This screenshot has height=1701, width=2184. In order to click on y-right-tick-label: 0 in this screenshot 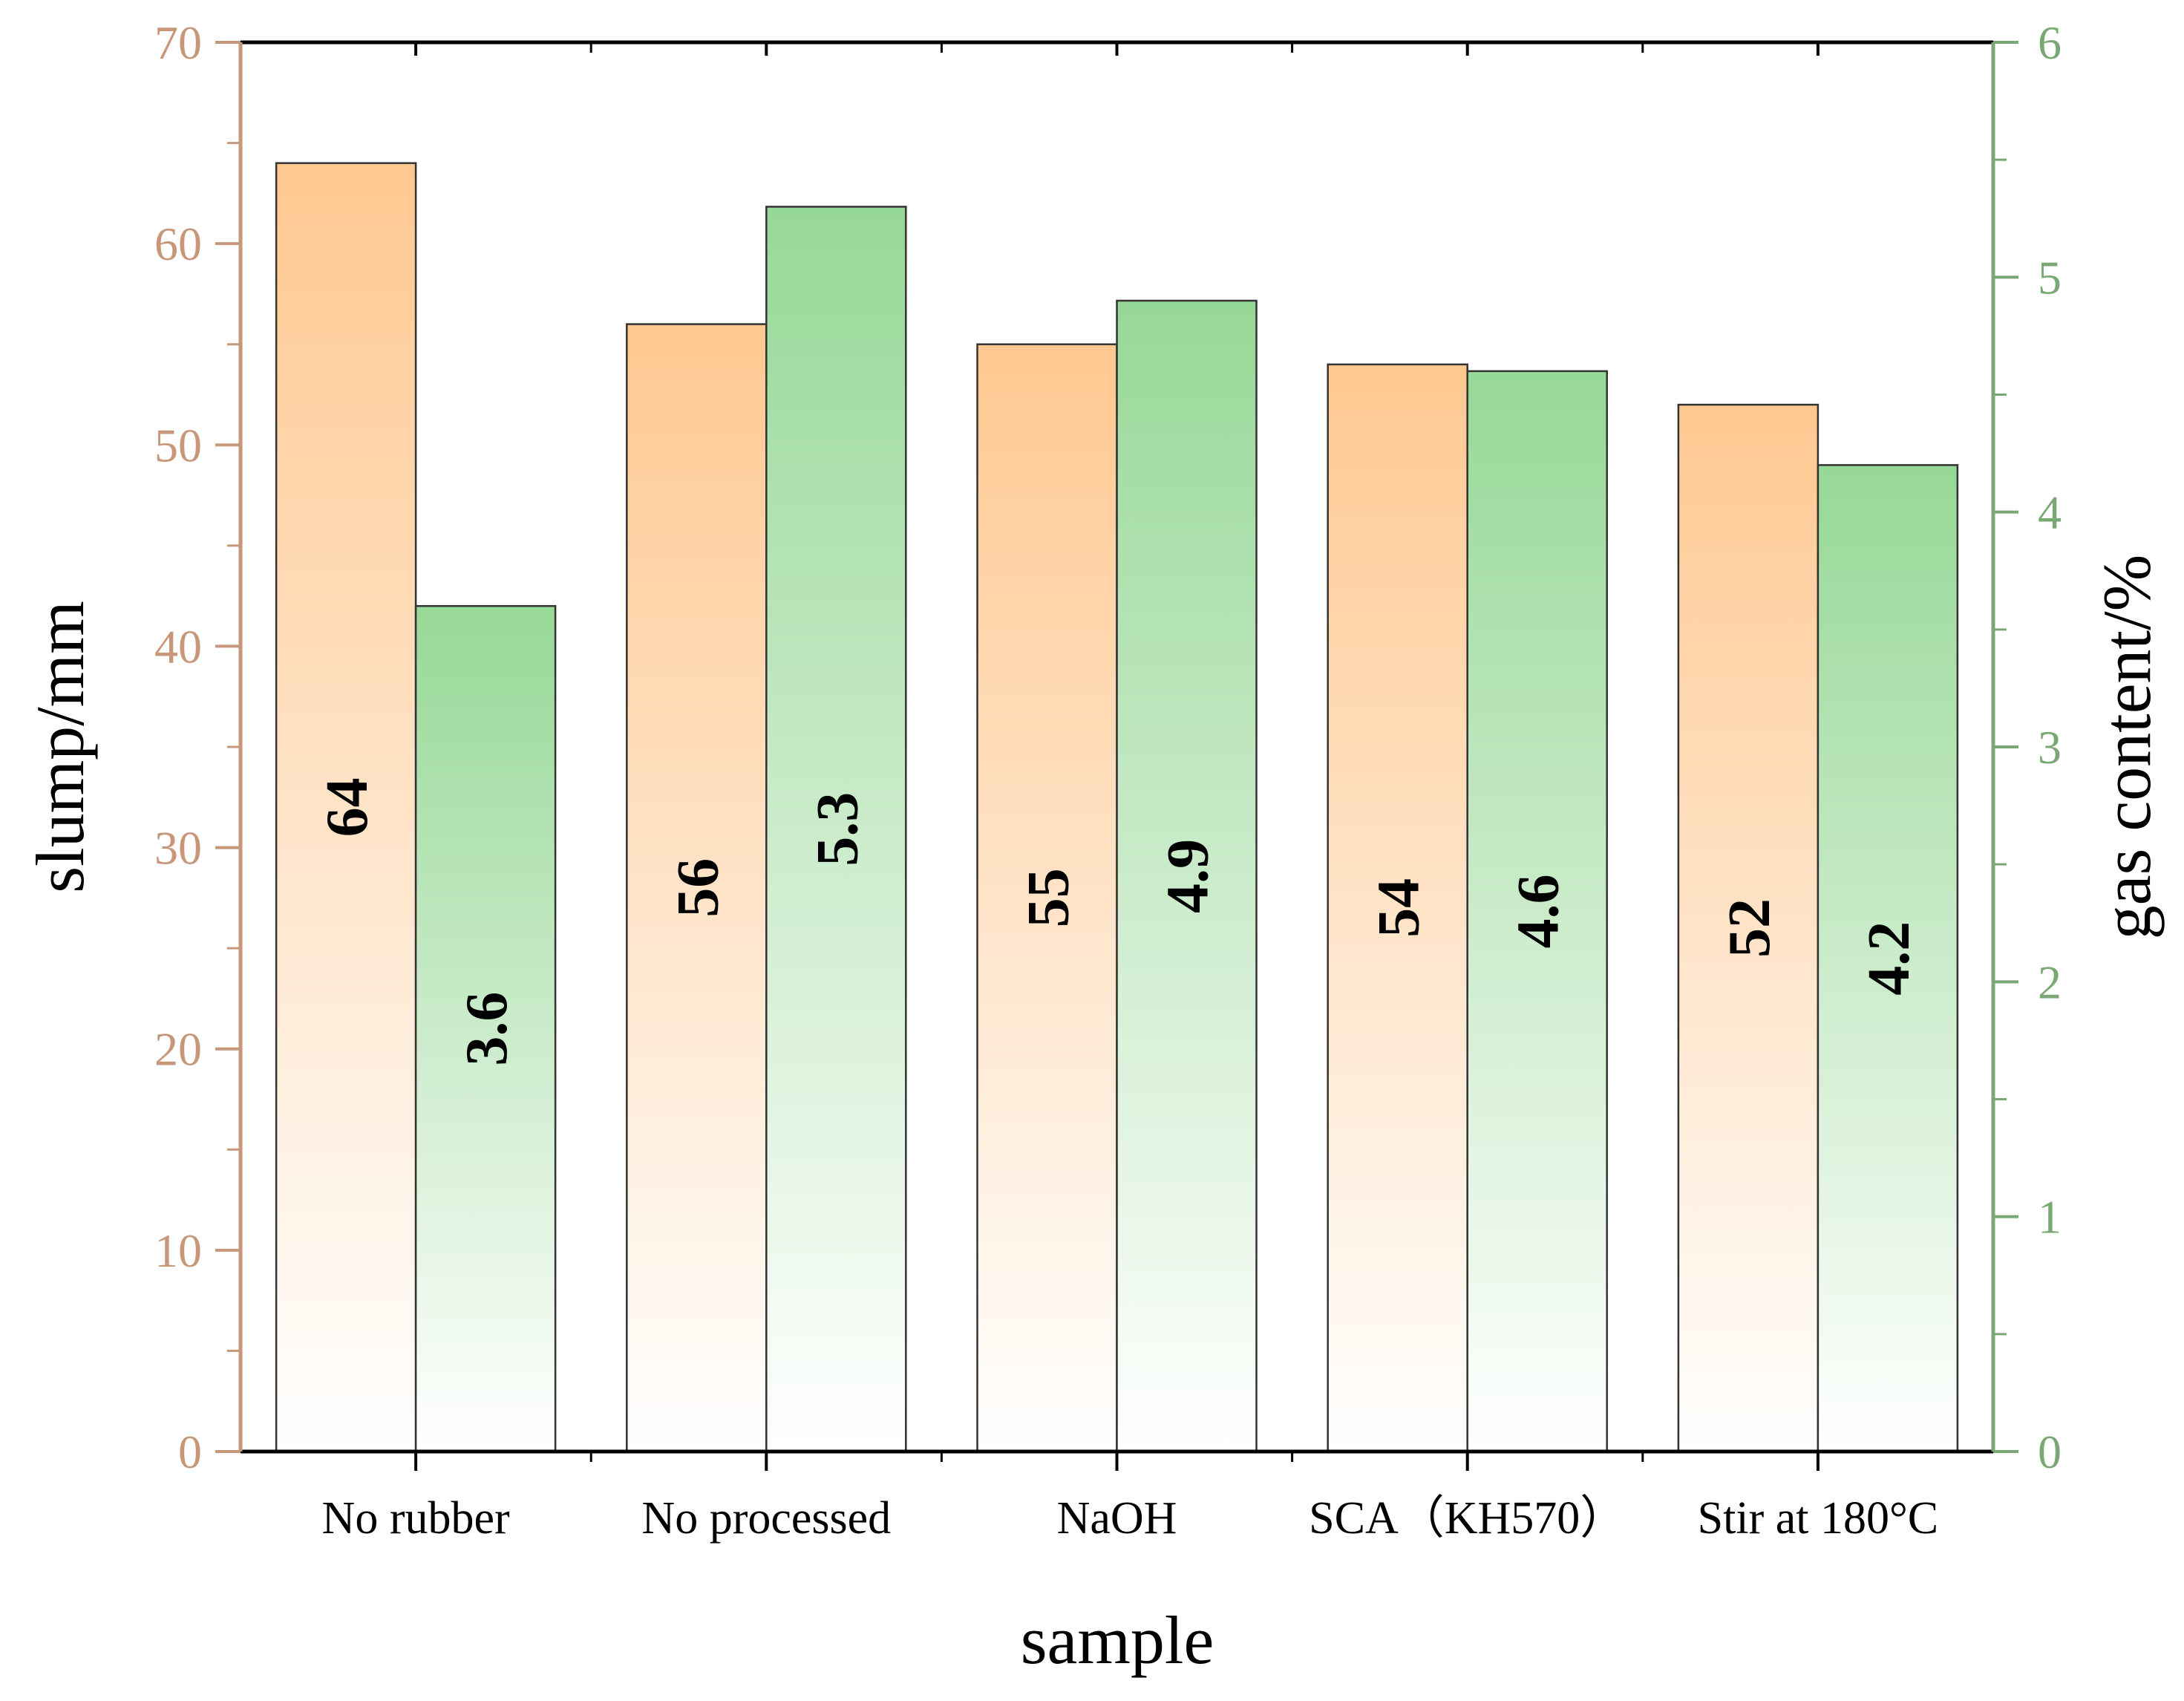, I will do `click(2050, 1452)`.